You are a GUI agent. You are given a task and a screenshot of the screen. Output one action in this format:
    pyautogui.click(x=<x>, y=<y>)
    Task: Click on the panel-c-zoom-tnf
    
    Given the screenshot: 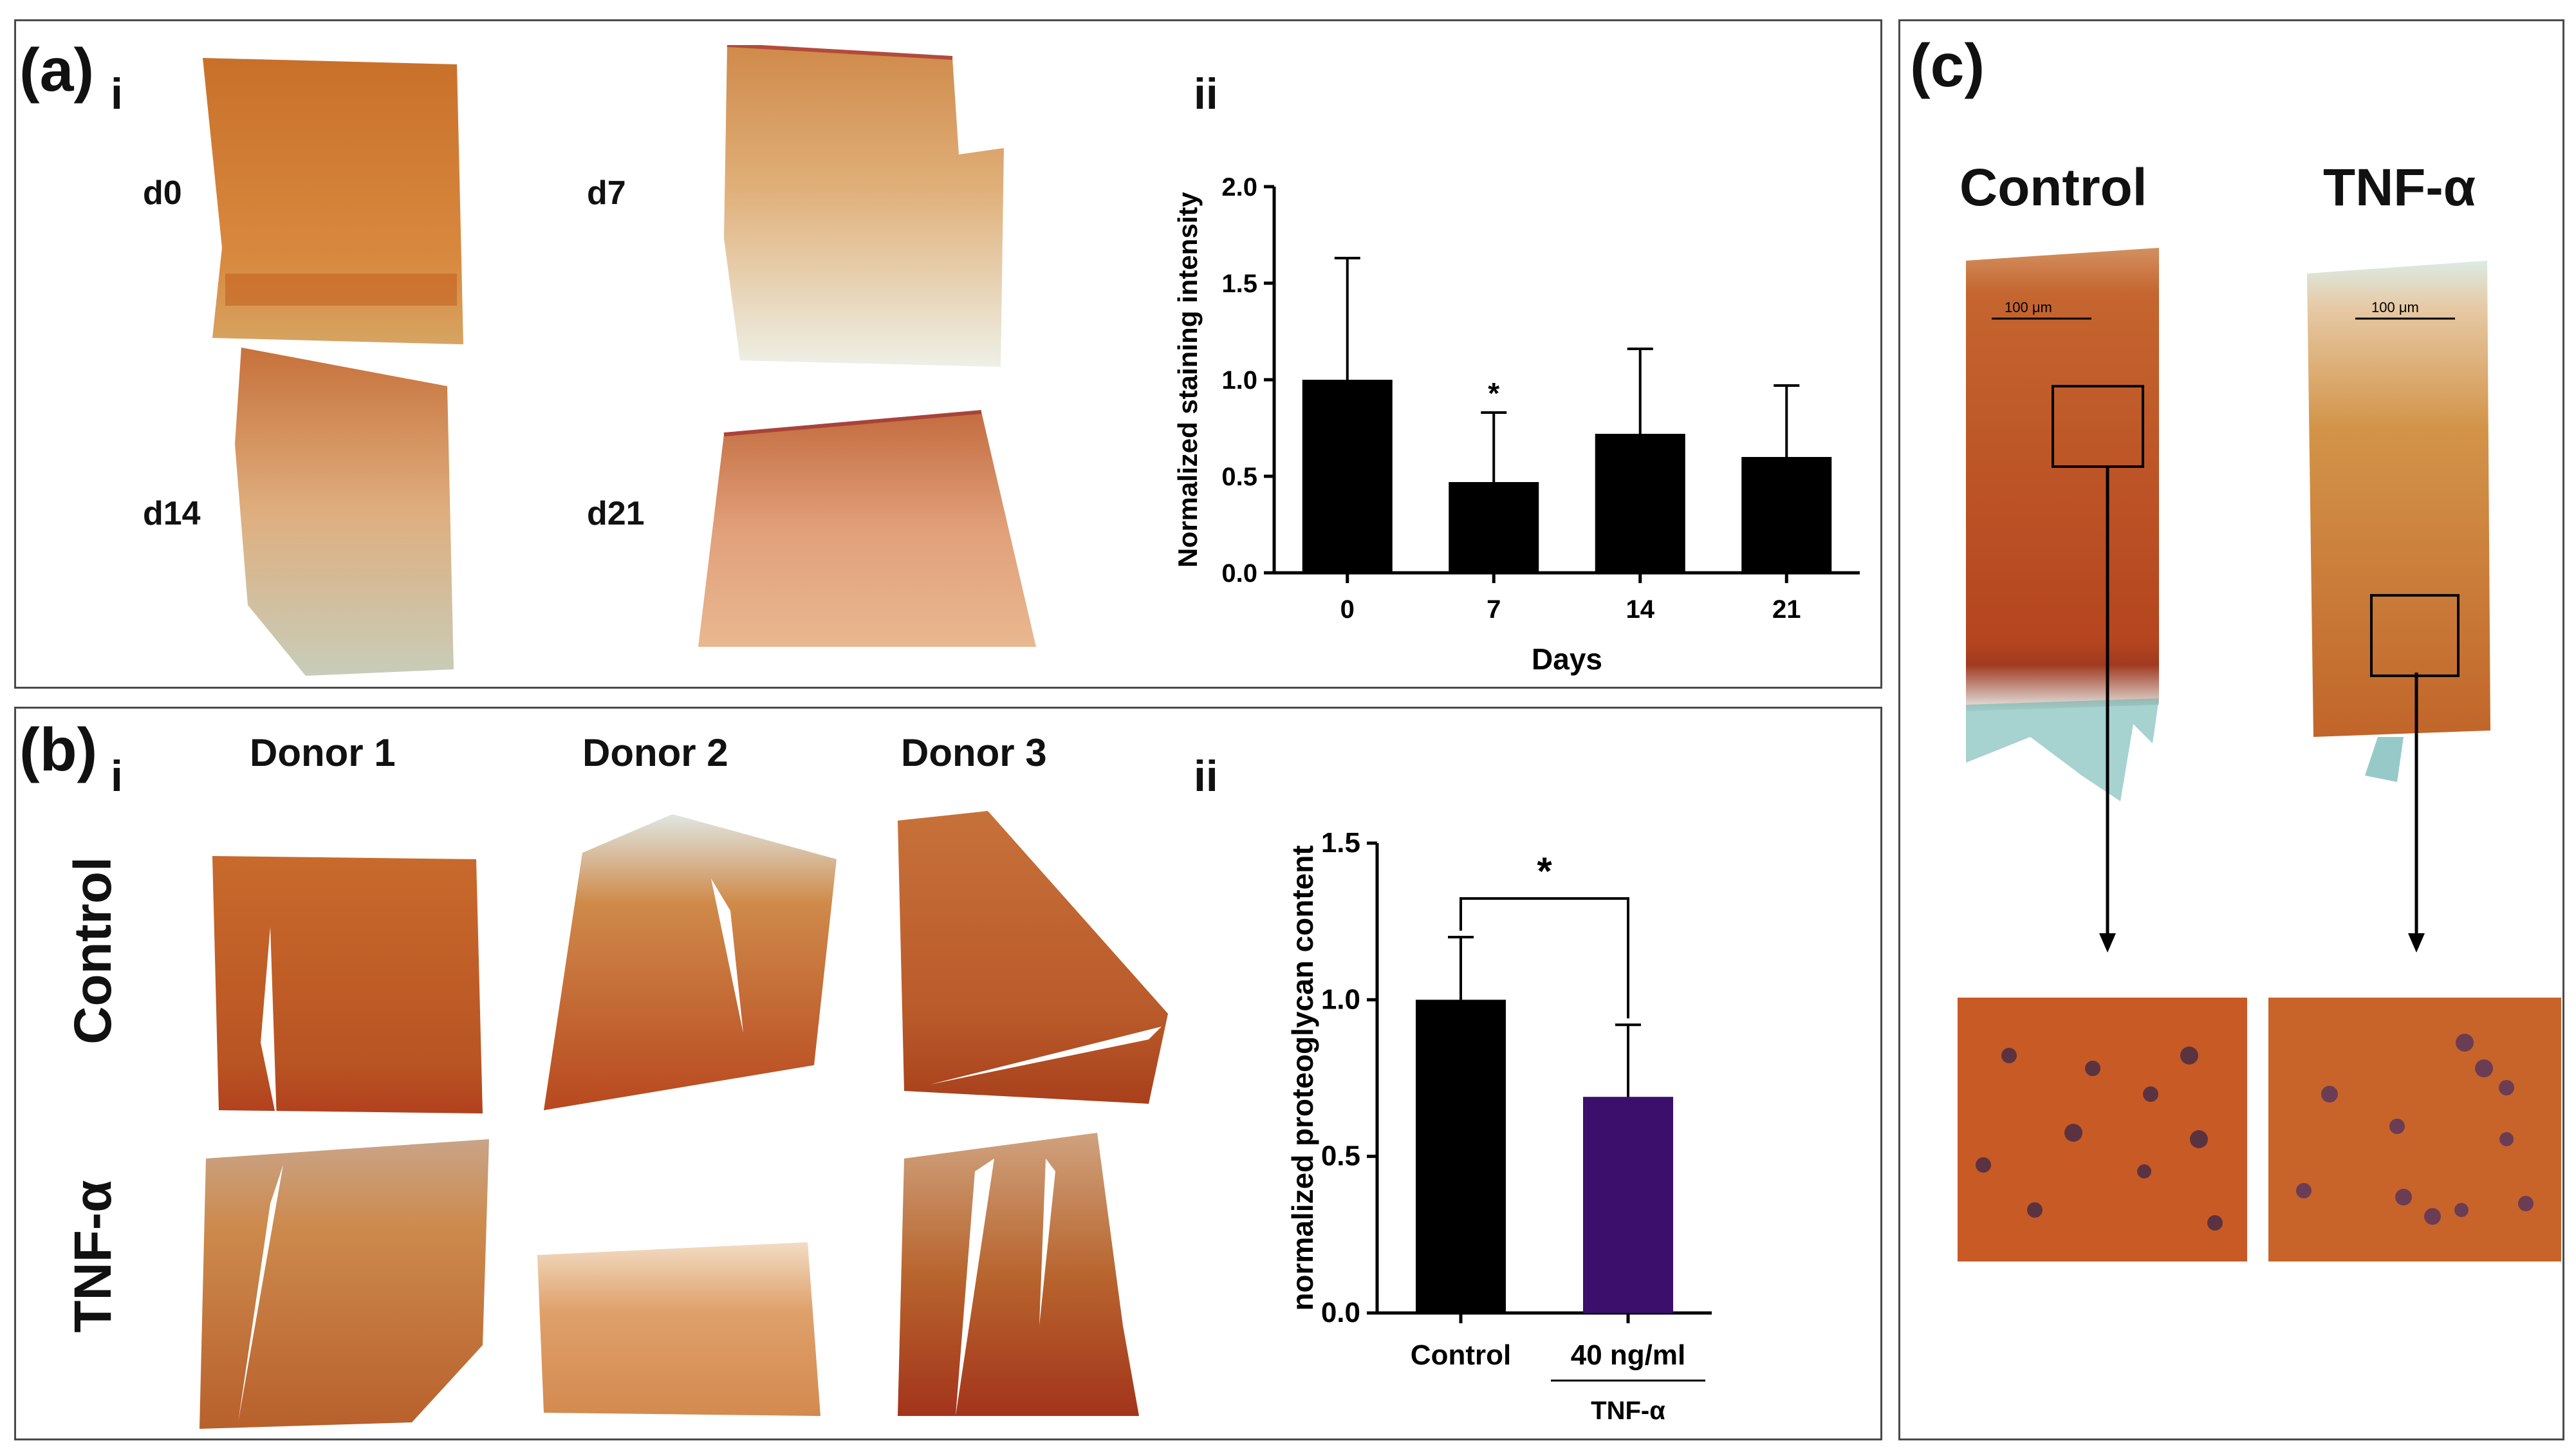 What is the action you would take?
    pyautogui.click(x=2414, y=1129)
    